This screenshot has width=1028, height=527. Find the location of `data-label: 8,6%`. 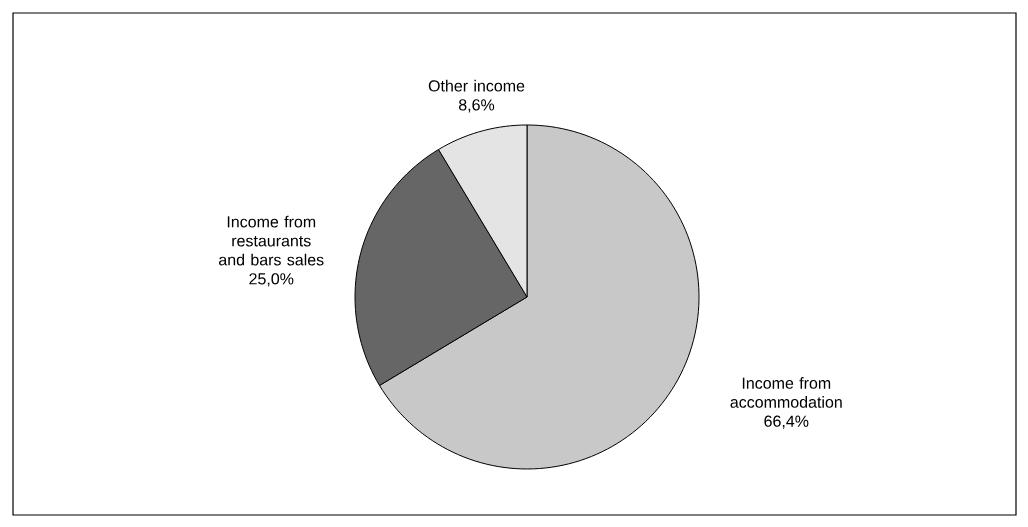

data-label: 8,6% is located at coordinates (476, 106).